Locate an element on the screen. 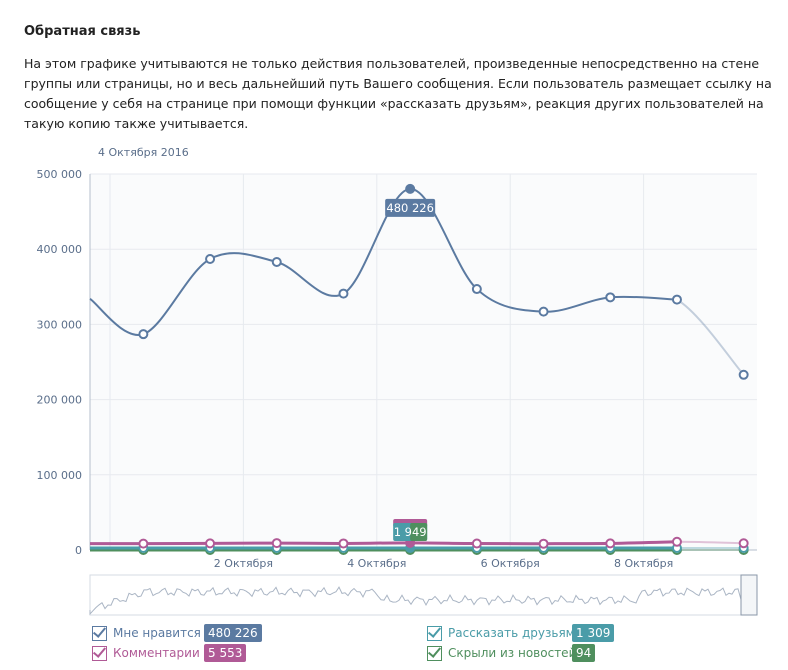 The image size is (788, 670). tooltip-box is located at coordinates (410, 207).